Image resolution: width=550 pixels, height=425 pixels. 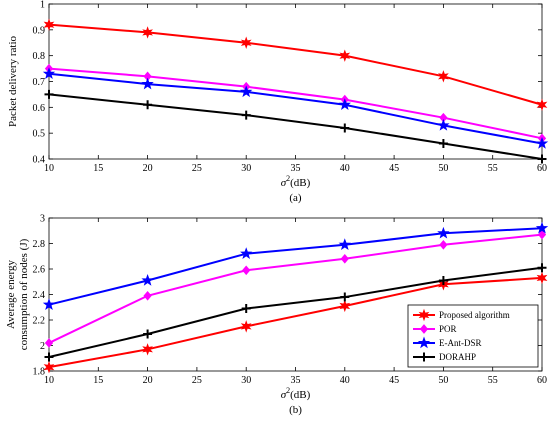 I want to click on legend-label: E-Ant-DSR, so click(x=460, y=343).